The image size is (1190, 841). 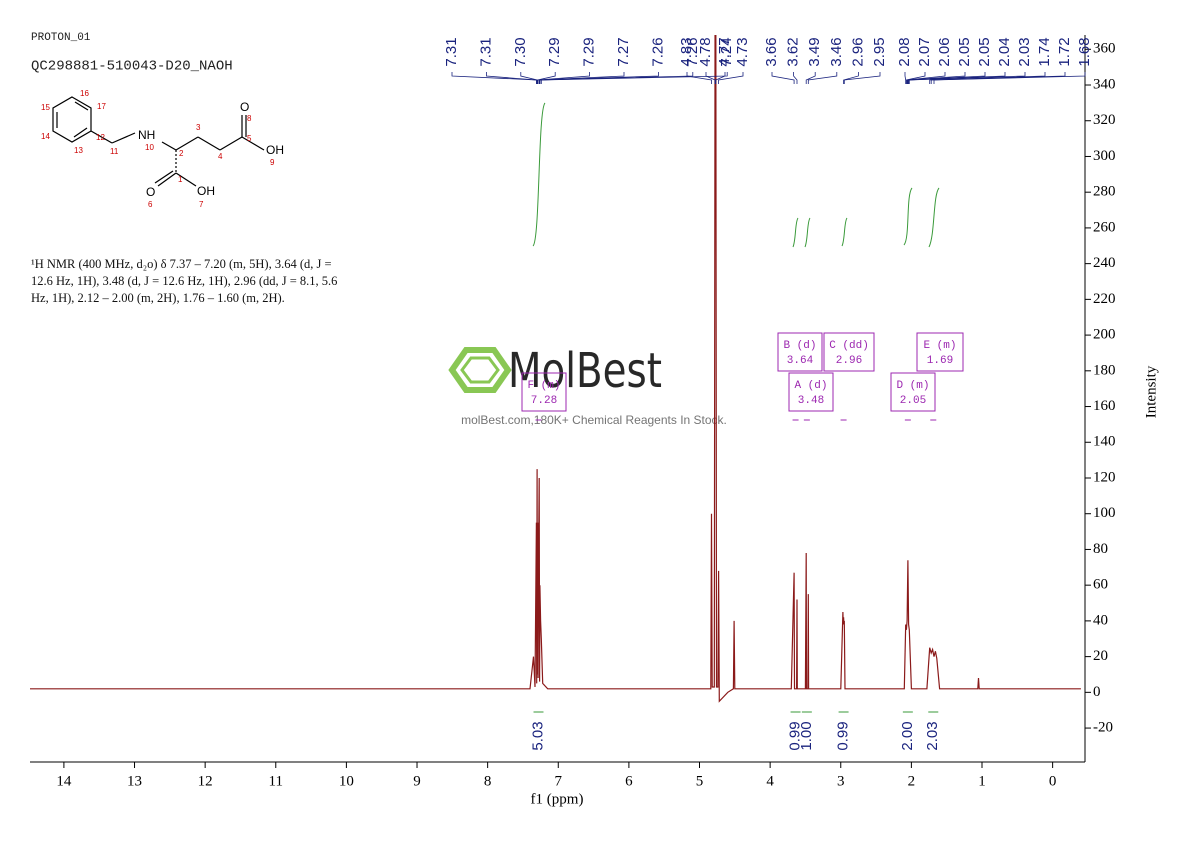 What do you see at coordinates (736, 175) in the screenshot?
I see `integral-curves` at bounding box center [736, 175].